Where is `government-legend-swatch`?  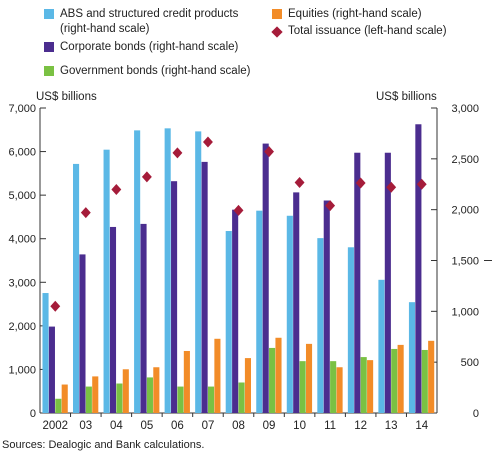 government-legend-swatch is located at coordinates (49, 71).